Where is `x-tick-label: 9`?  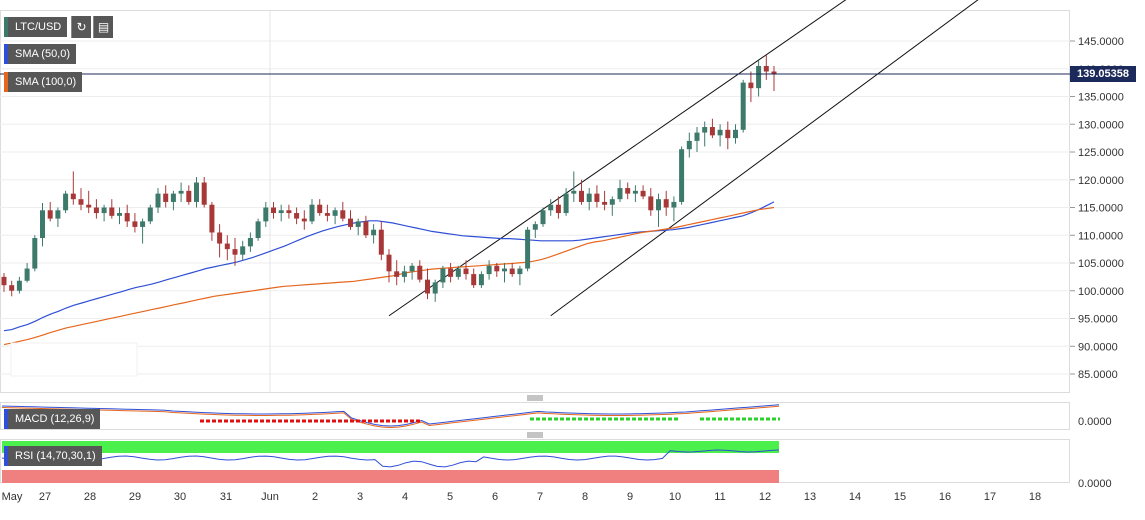
x-tick-label: 9 is located at coordinates (630, 497).